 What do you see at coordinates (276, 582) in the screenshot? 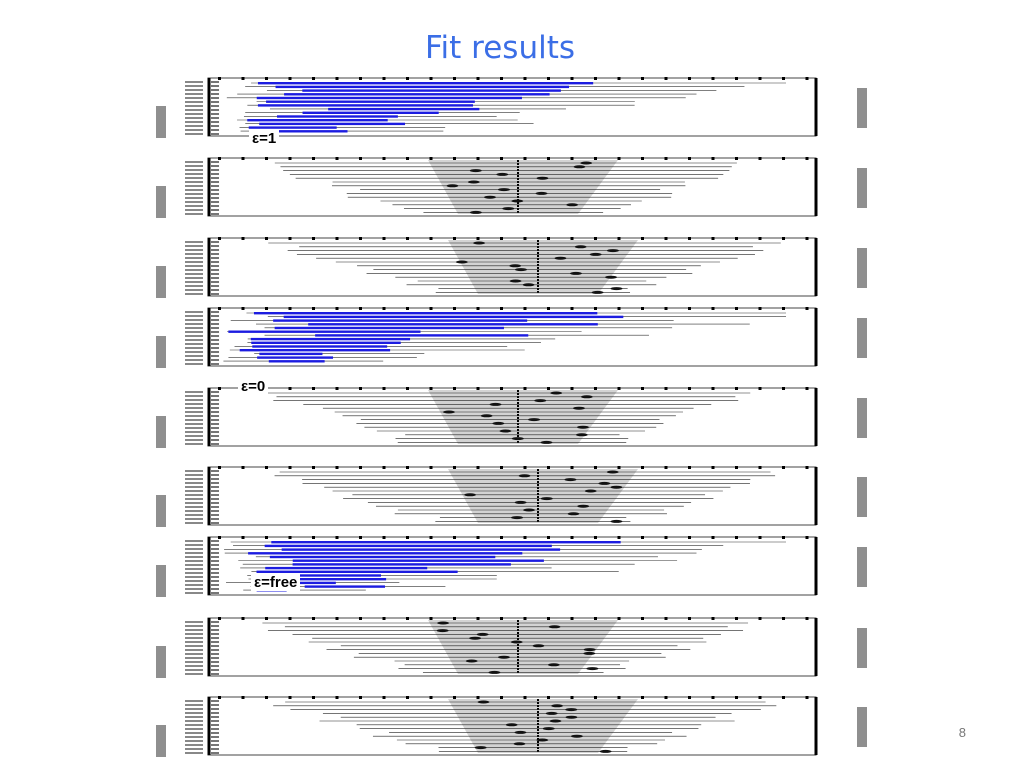
I see `epsilon-free-label: ε=free` at bounding box center [276, 582].